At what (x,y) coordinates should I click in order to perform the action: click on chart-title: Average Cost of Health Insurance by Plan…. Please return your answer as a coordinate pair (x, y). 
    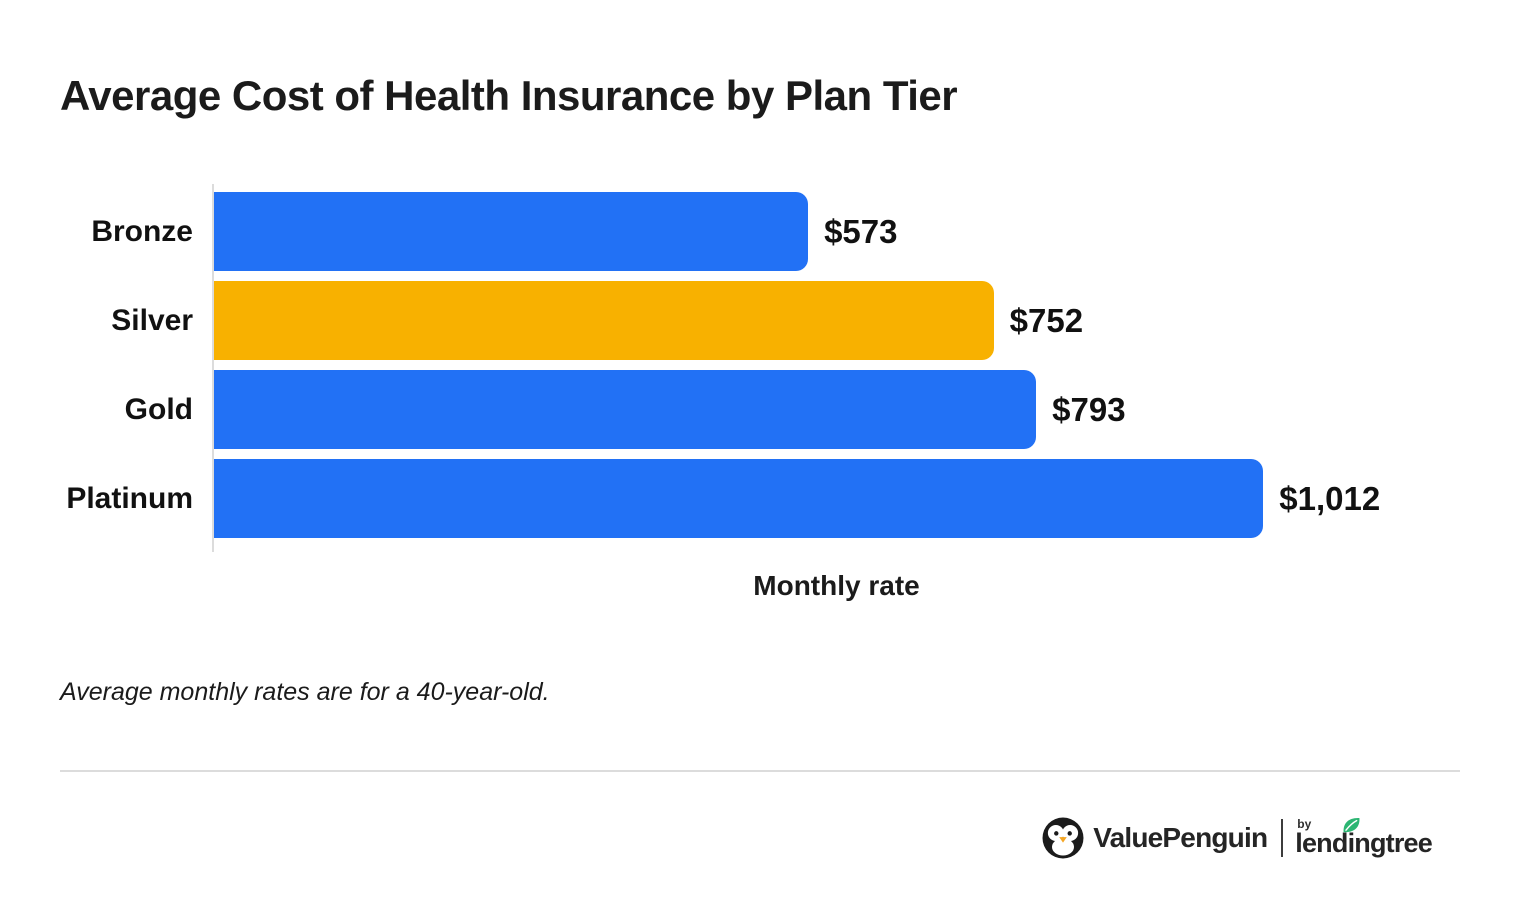
    Looking at the image, I should click on (509, 95).